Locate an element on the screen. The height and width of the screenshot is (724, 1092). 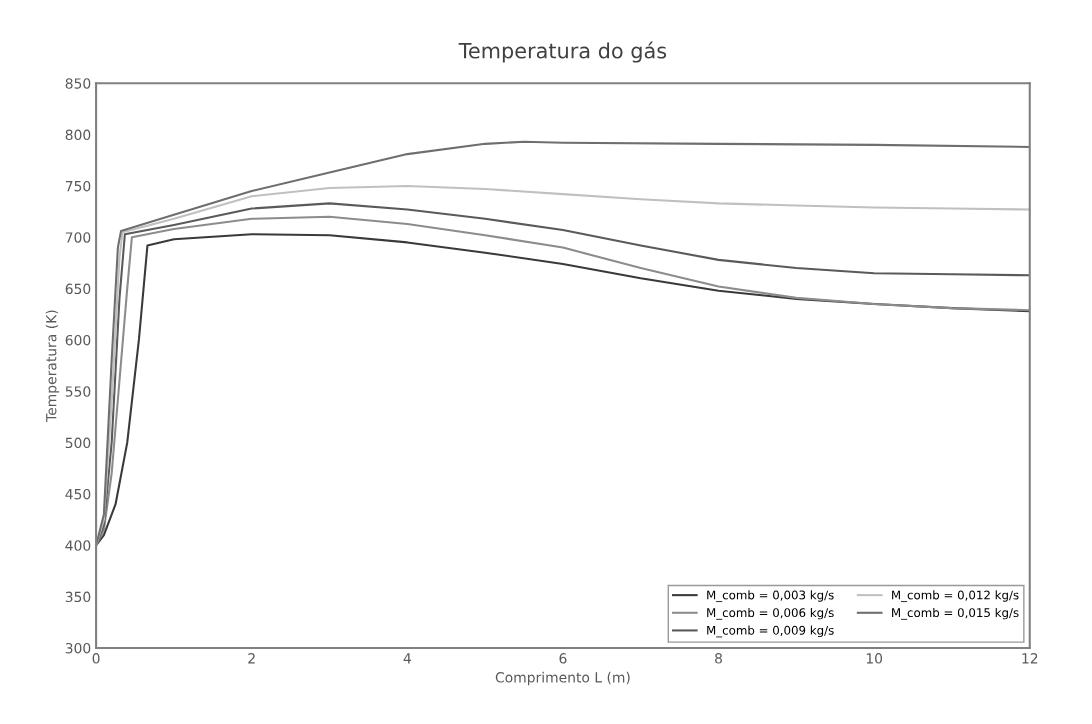
x-tick-label: 2 is located at coordinates (251, 658).